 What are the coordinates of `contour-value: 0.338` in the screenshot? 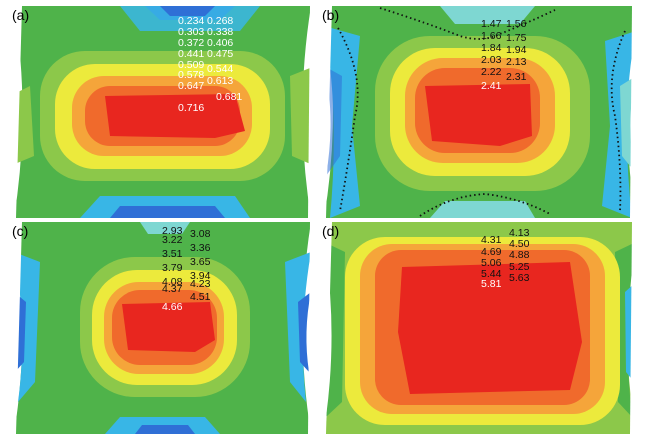 It's located at (220, 32).